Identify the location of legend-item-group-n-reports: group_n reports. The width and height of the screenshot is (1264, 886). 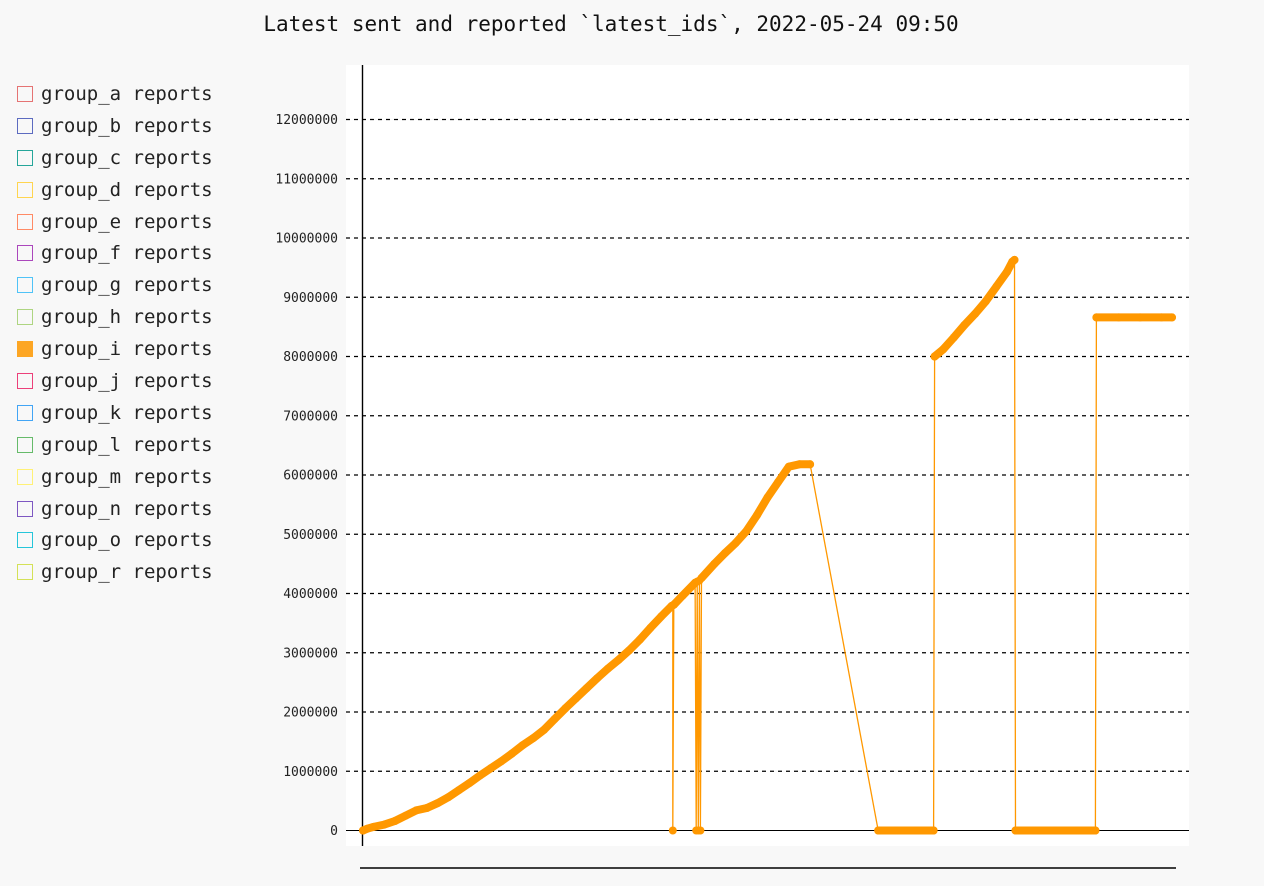
(115, 509).